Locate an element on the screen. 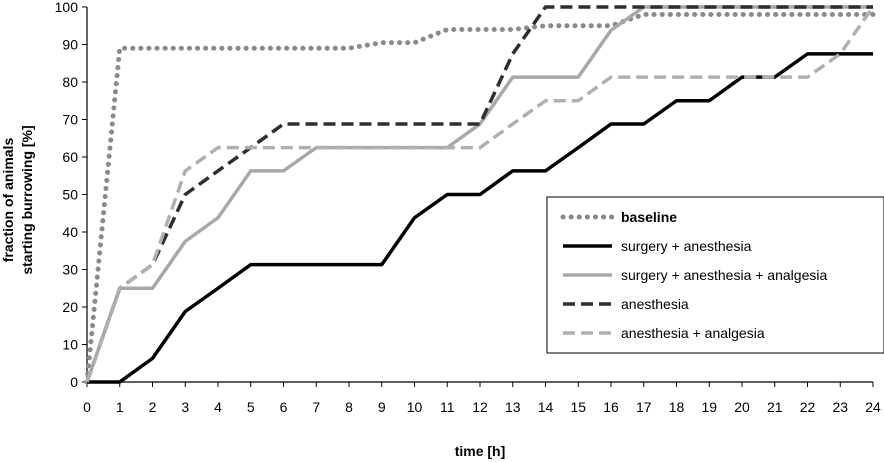 This screenshot has width=884, height=463. legend-item: surgery + anesthesia + analgesia is located at coordinates (695, 275).